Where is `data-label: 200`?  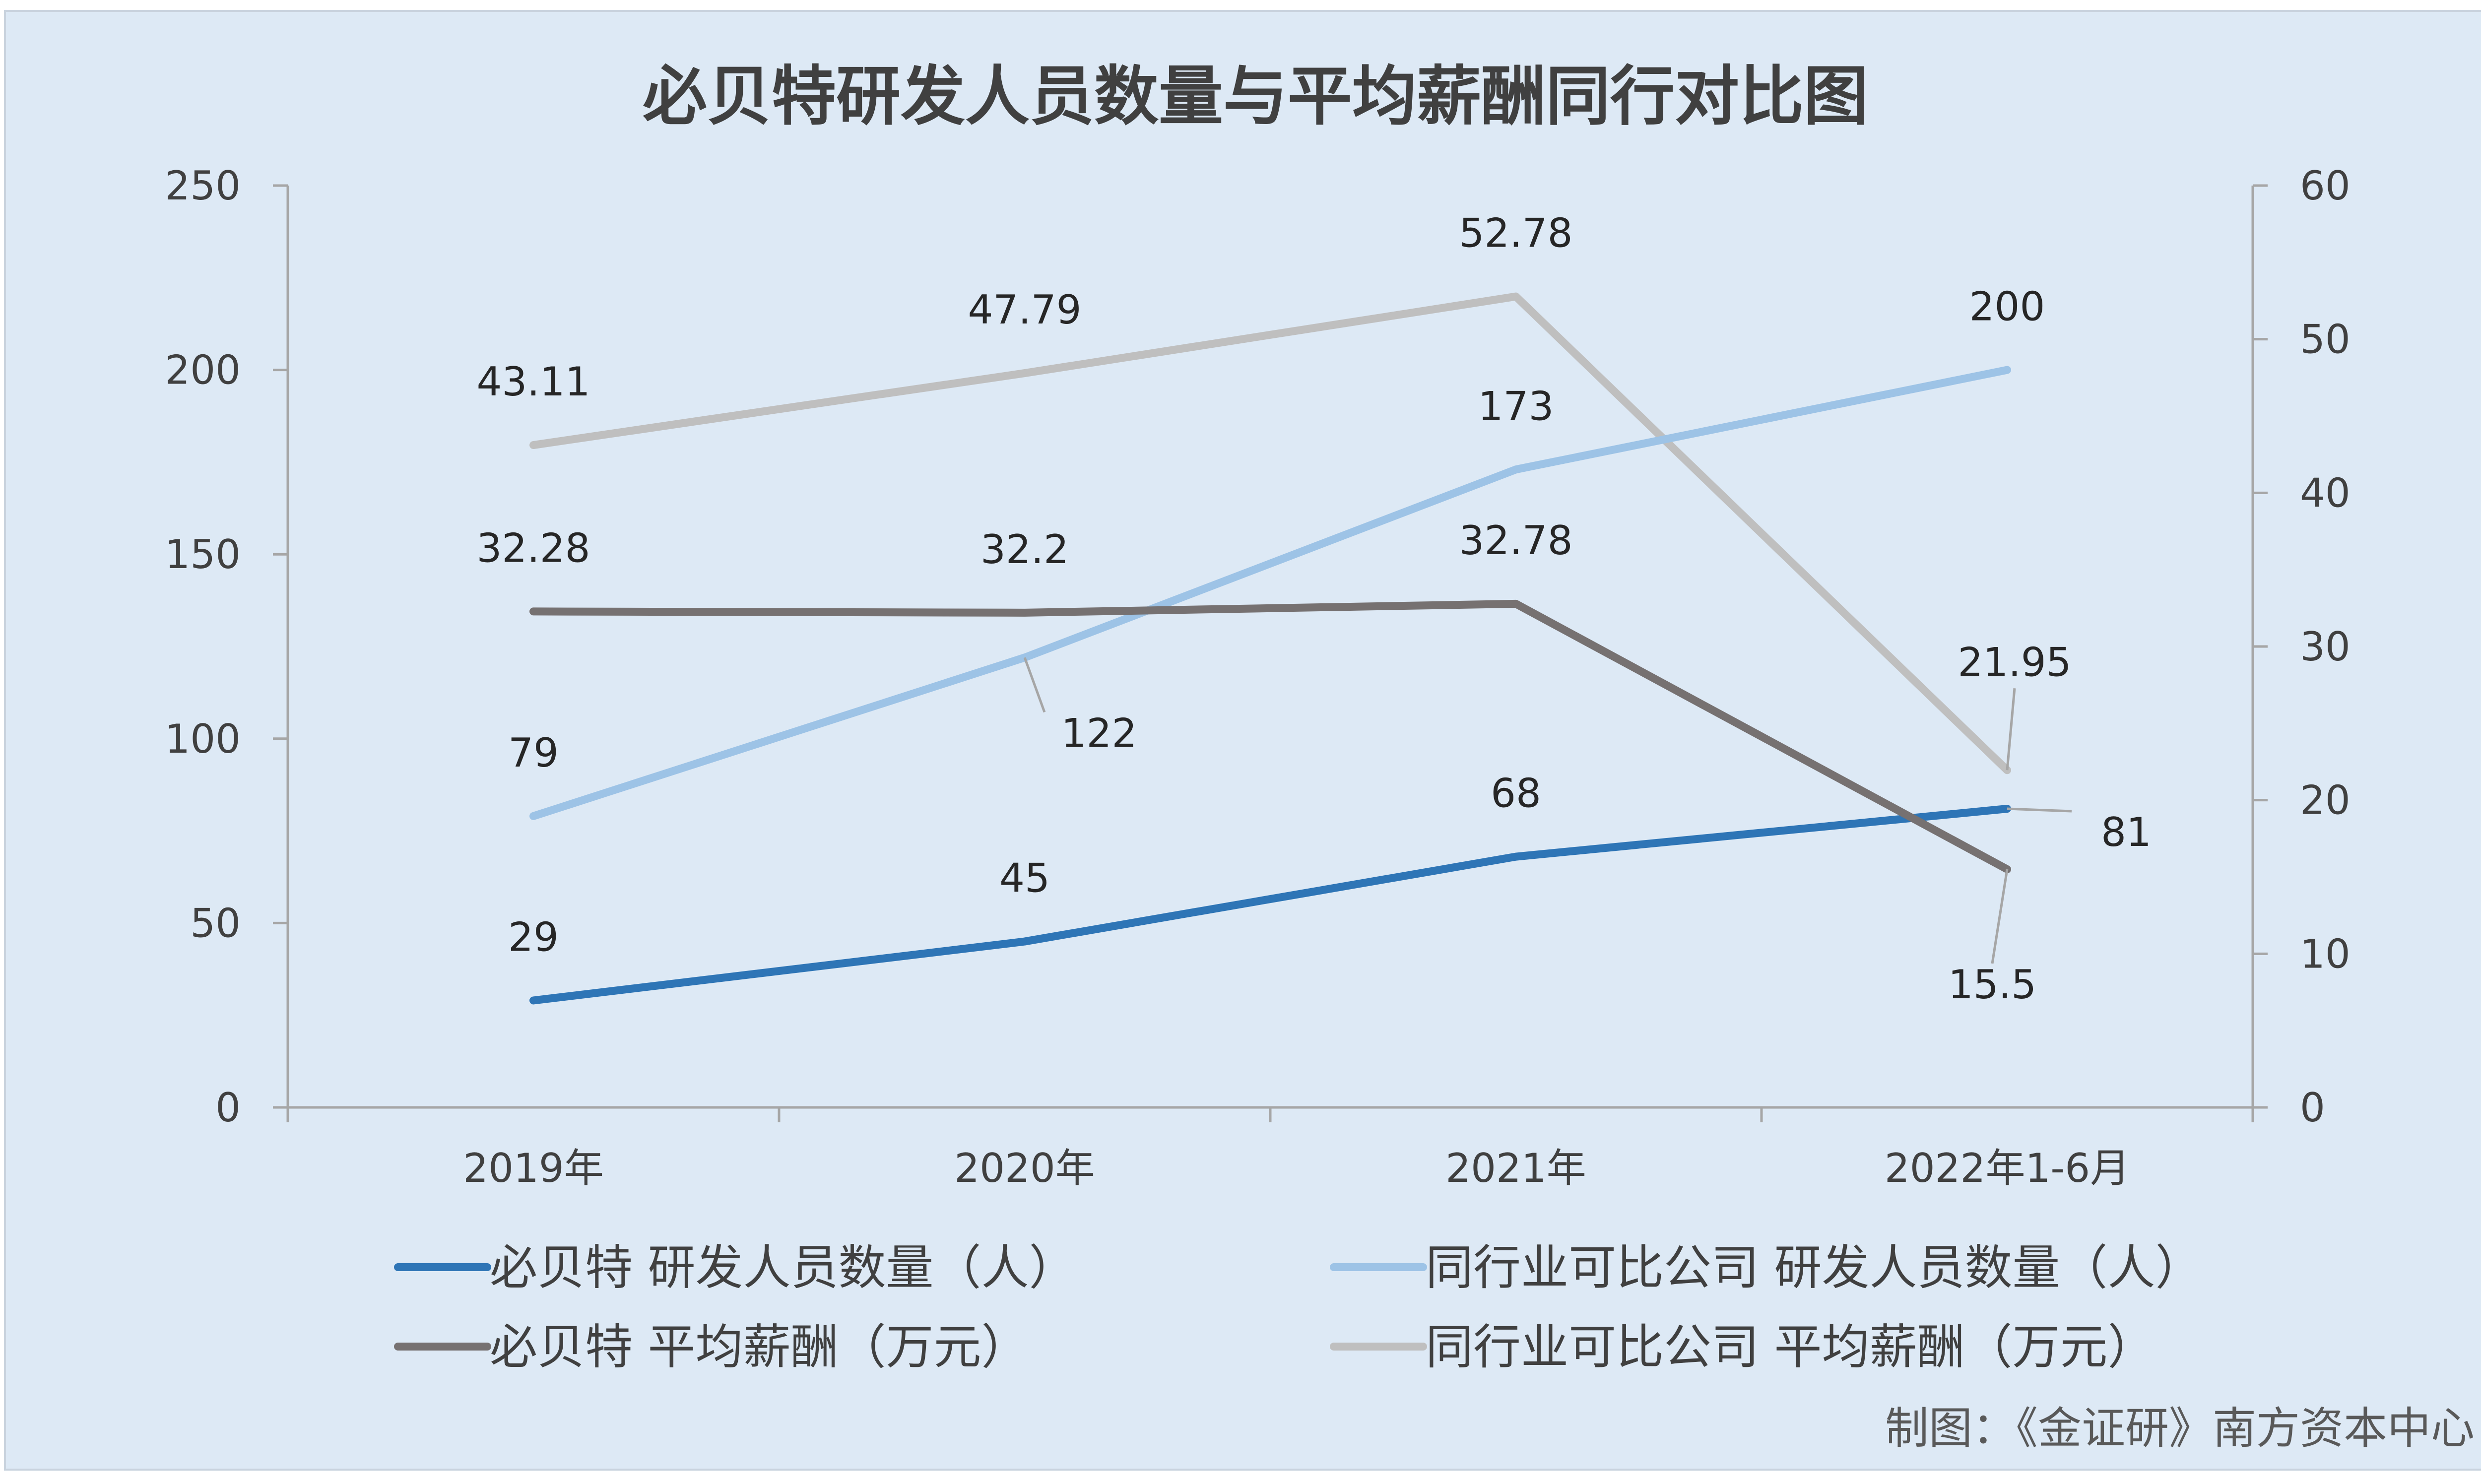 data-label: 200 is located at coordinates (2007, 307).